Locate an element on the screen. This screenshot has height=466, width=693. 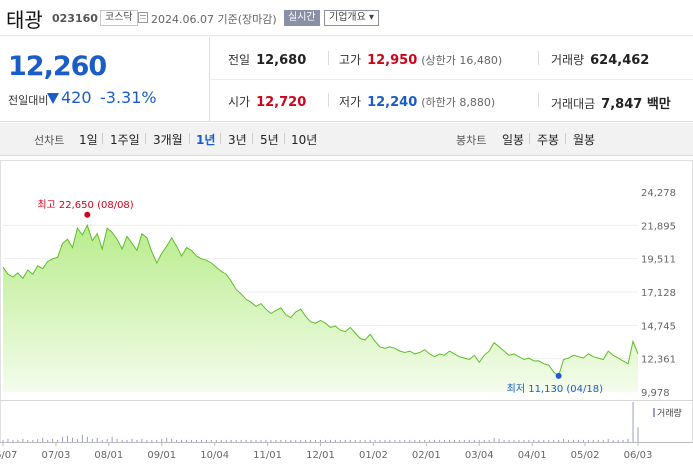
open-label: 시가 is located at coordinates (239, 102).